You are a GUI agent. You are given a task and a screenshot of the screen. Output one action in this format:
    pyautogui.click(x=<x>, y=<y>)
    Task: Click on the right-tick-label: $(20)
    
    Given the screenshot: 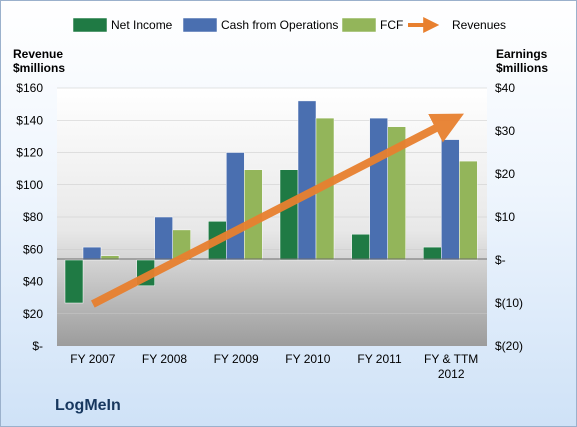 What is the action you would take?
    pyautogui.click(x=509, y=346)
    